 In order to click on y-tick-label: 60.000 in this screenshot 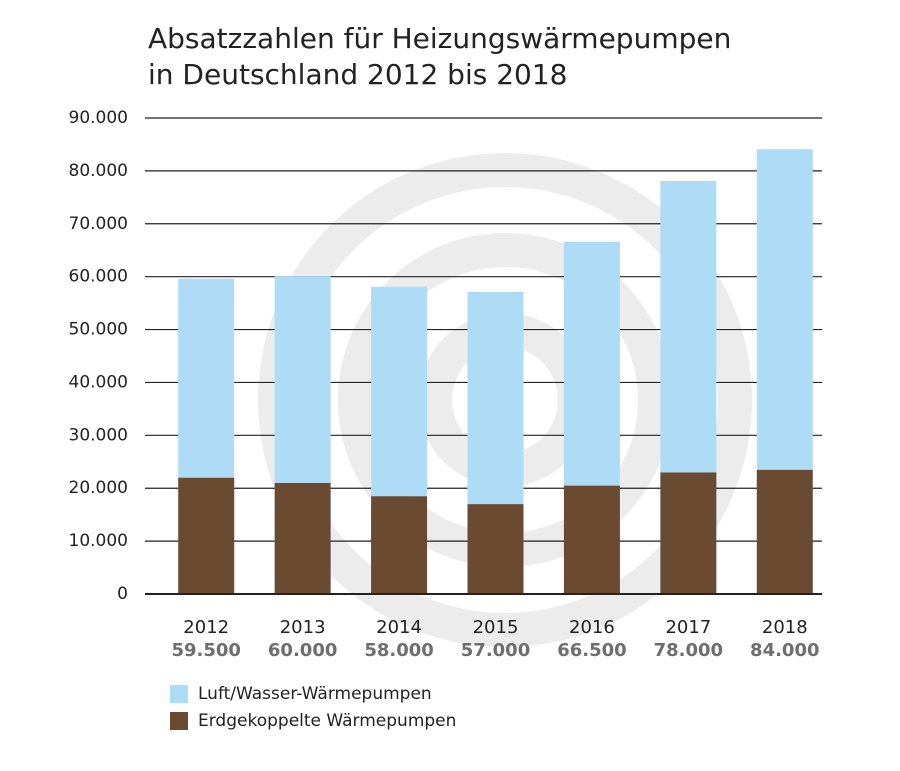, I will do `click(98, 277)`.